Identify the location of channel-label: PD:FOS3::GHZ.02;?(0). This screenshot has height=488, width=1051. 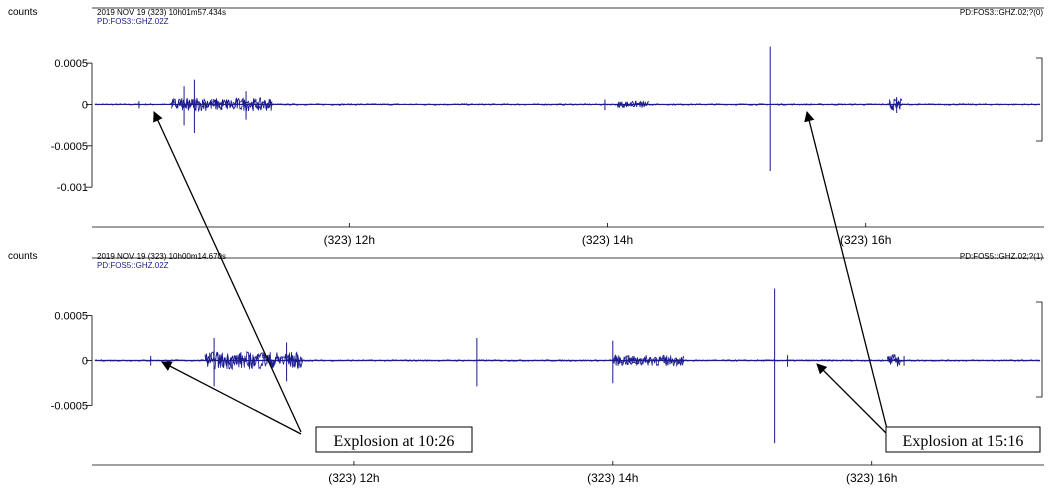
(1001, 12).